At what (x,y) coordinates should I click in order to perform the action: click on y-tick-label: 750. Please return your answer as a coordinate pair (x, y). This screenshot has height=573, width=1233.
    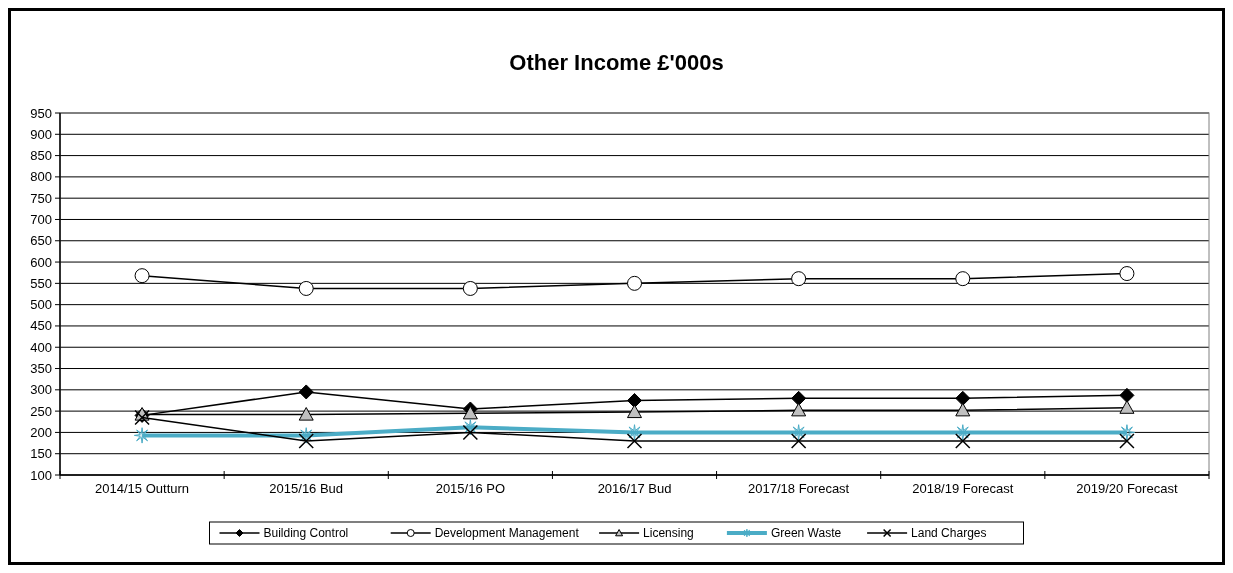
    Looking at the image, I should click on (41, 198).